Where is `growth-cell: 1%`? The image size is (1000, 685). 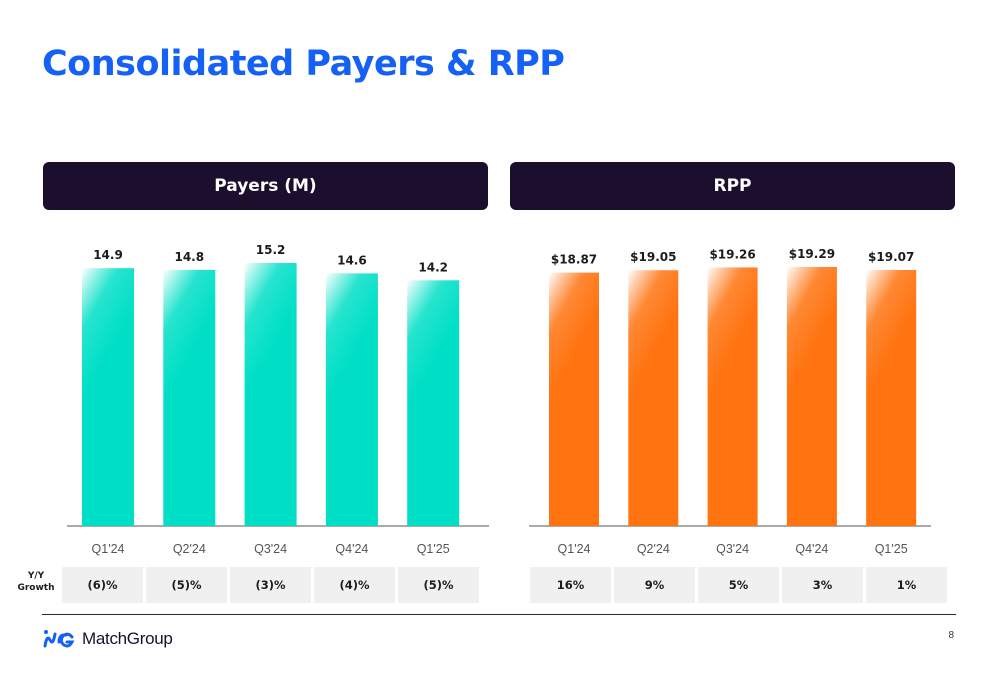
growth-cell: 1% is located at coordinates (906, 585).